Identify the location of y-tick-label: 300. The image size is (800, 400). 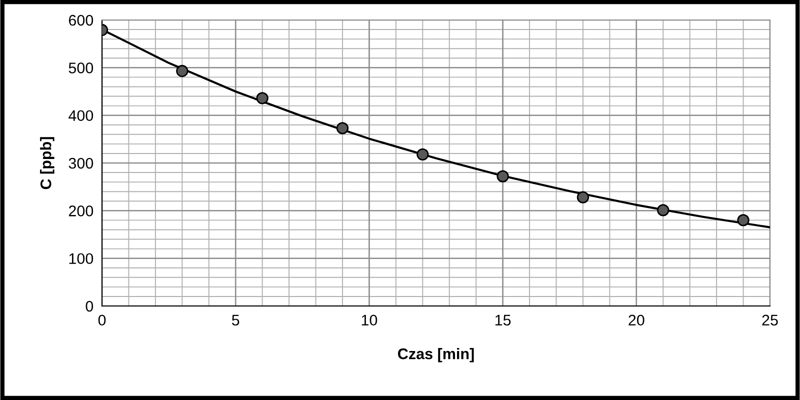
(81, 163).